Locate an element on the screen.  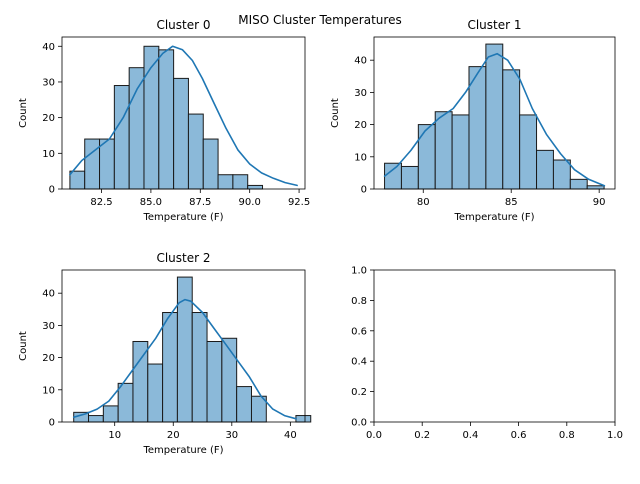
subplot-title: Cluster 2 is located at coordinates (183, 258).